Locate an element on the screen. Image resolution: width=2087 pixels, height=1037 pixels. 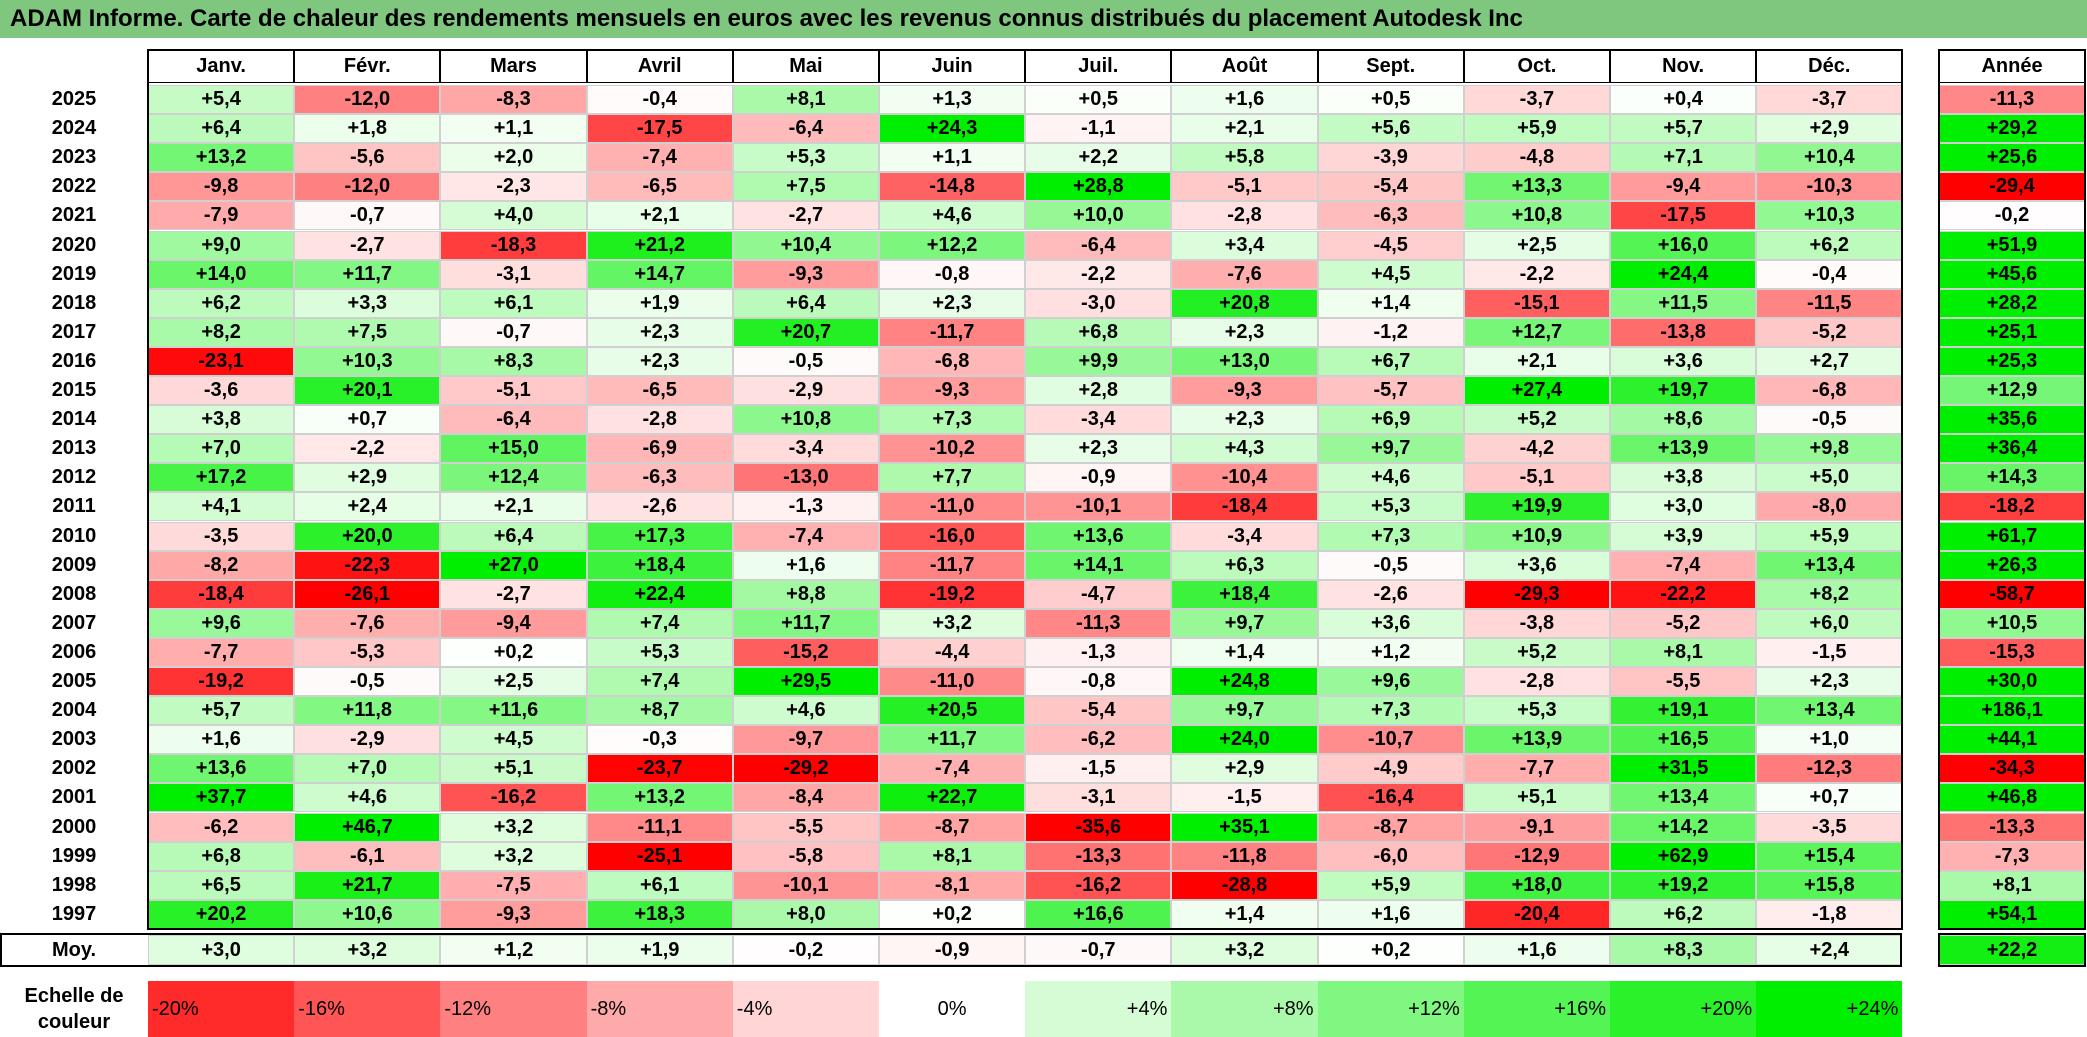
heatmap-cell: +0,4 is located at coordinates (1683, 100).